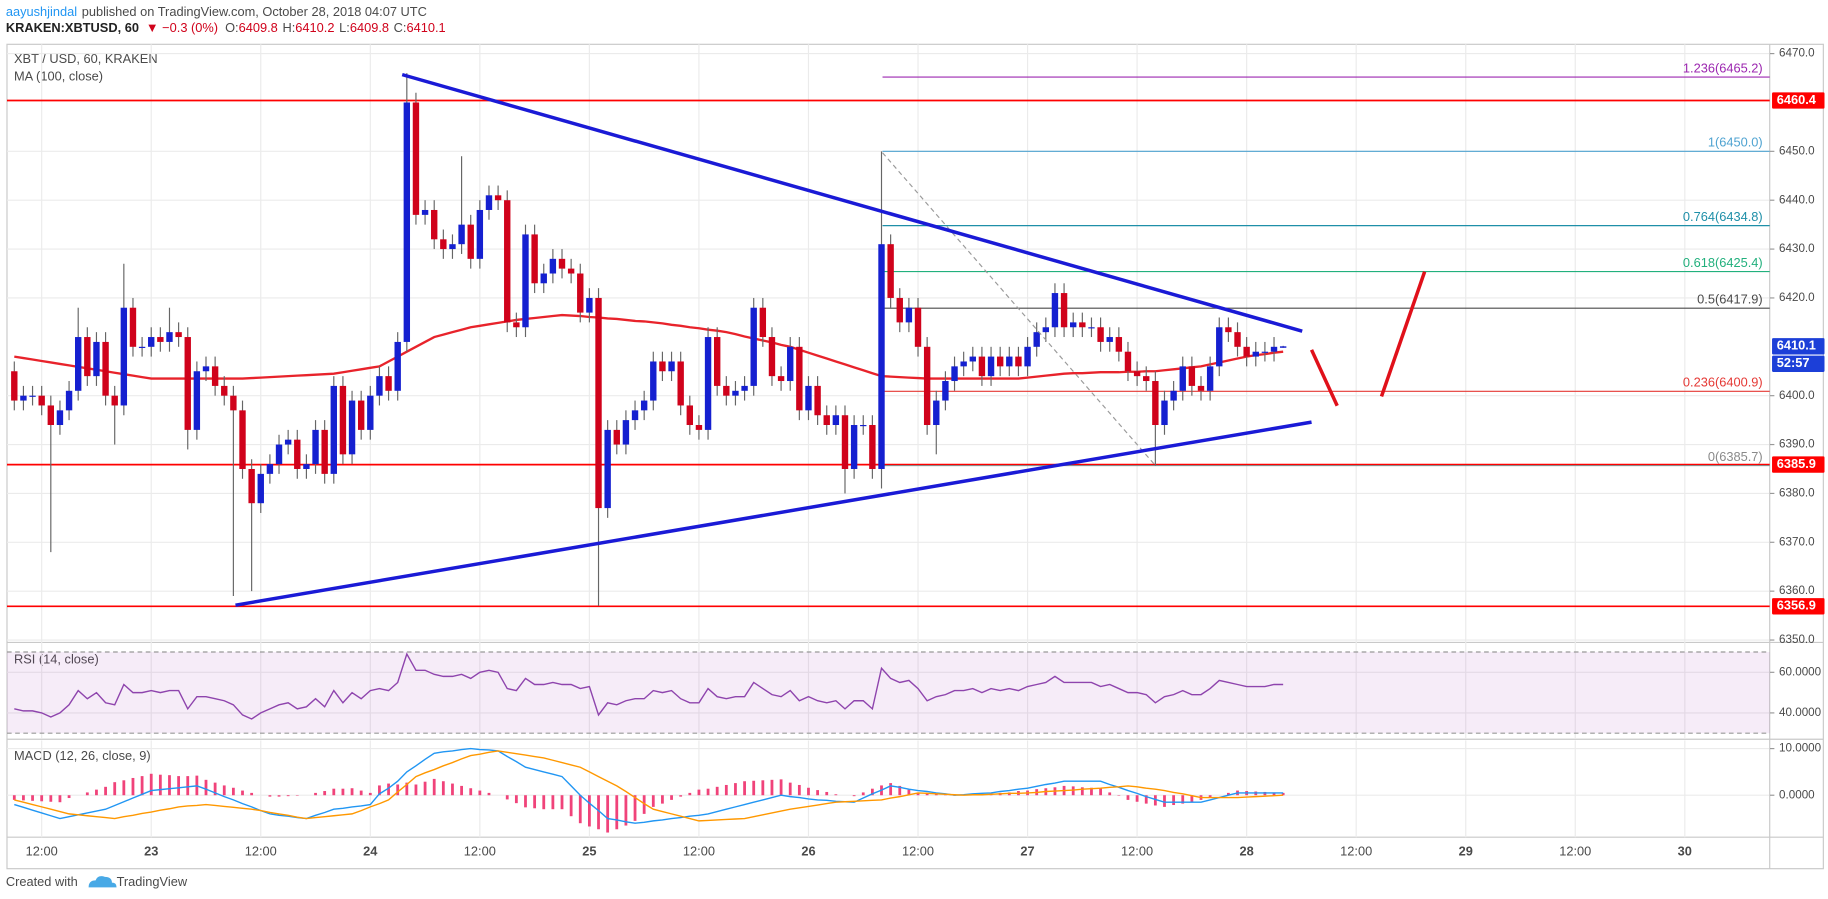  Describe the element at coordinates (1797, 297) in the screenshot. I see `y-tick-label: 6420.0` at that location.